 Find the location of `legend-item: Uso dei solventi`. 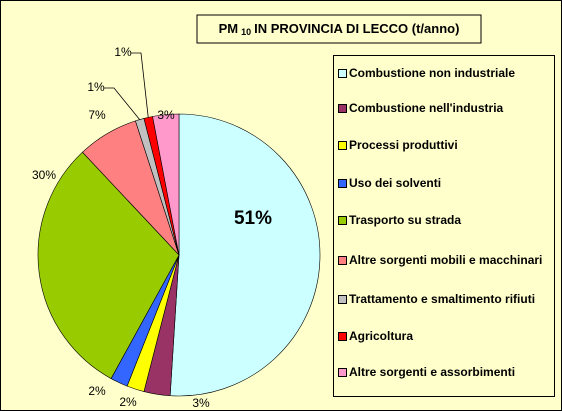

legend-item: Uso dei solventi is located at coordinates (446, 183).